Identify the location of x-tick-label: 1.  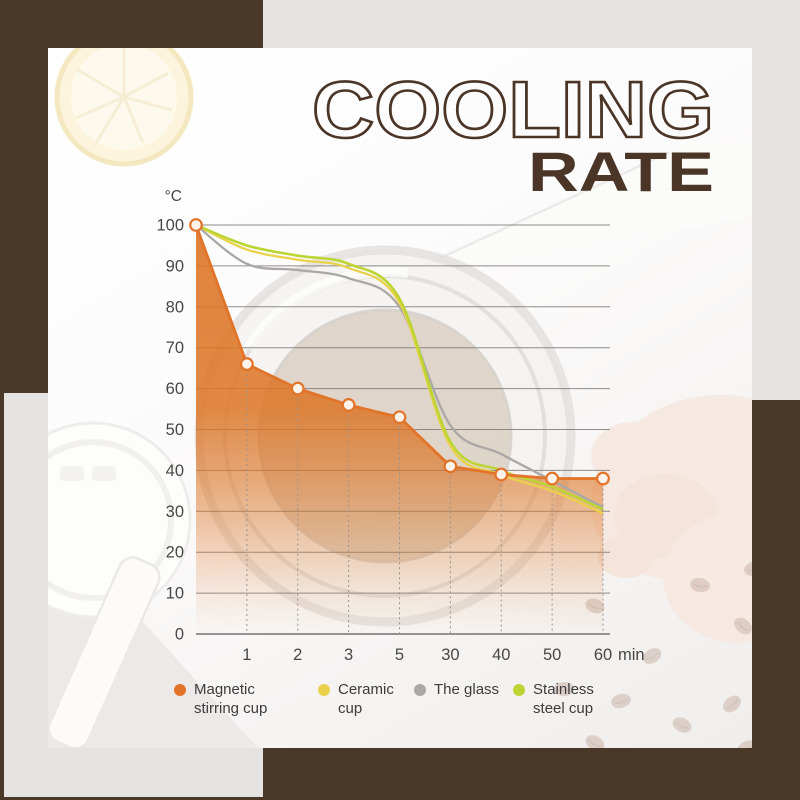
(246, 655).